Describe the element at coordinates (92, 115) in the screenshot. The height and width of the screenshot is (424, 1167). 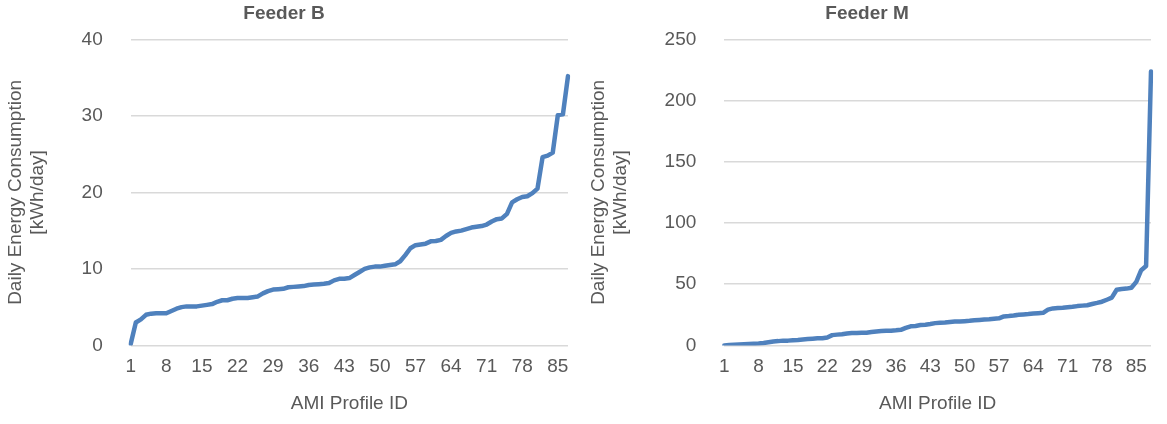
I see `y-tick-label: 30` at that location.